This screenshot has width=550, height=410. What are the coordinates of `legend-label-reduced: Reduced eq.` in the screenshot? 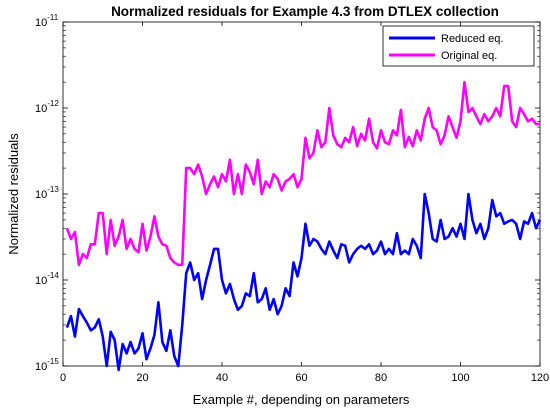 It's located at (472, 39).